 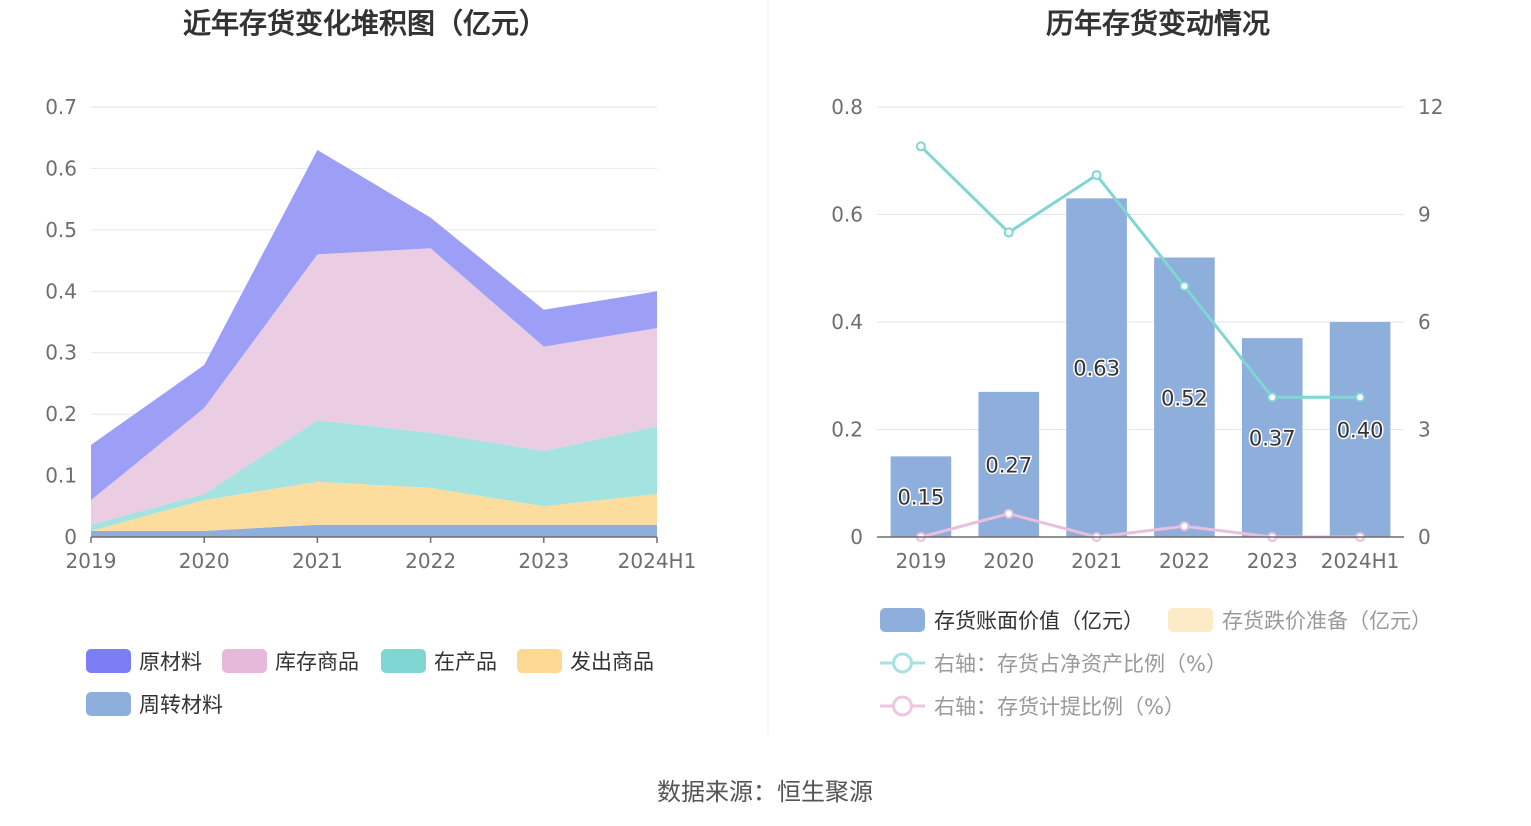 What do you see at coordinates (1039, 621) in the screenshot?
I see `right-legend-label: 存货账面价值（亿元）` at bounding box center [1039, 621].